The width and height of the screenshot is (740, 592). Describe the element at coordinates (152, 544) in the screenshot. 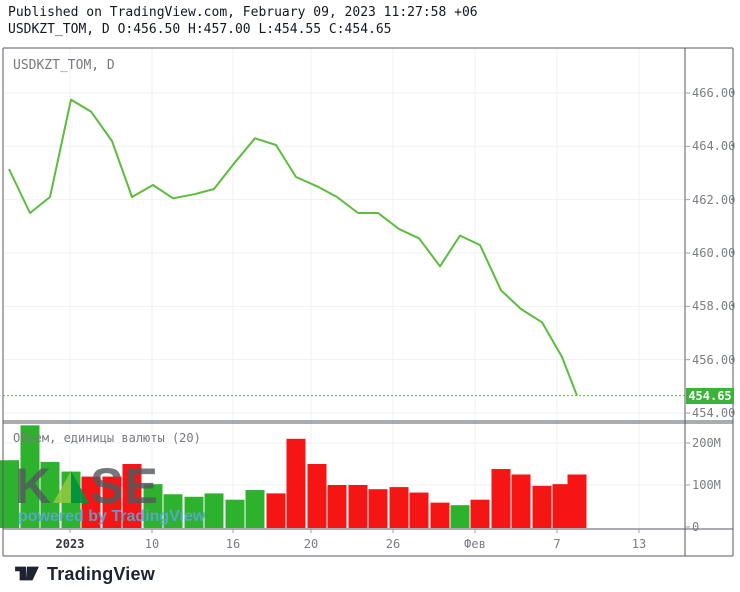

I see `time-tick-label: 10` at that location.